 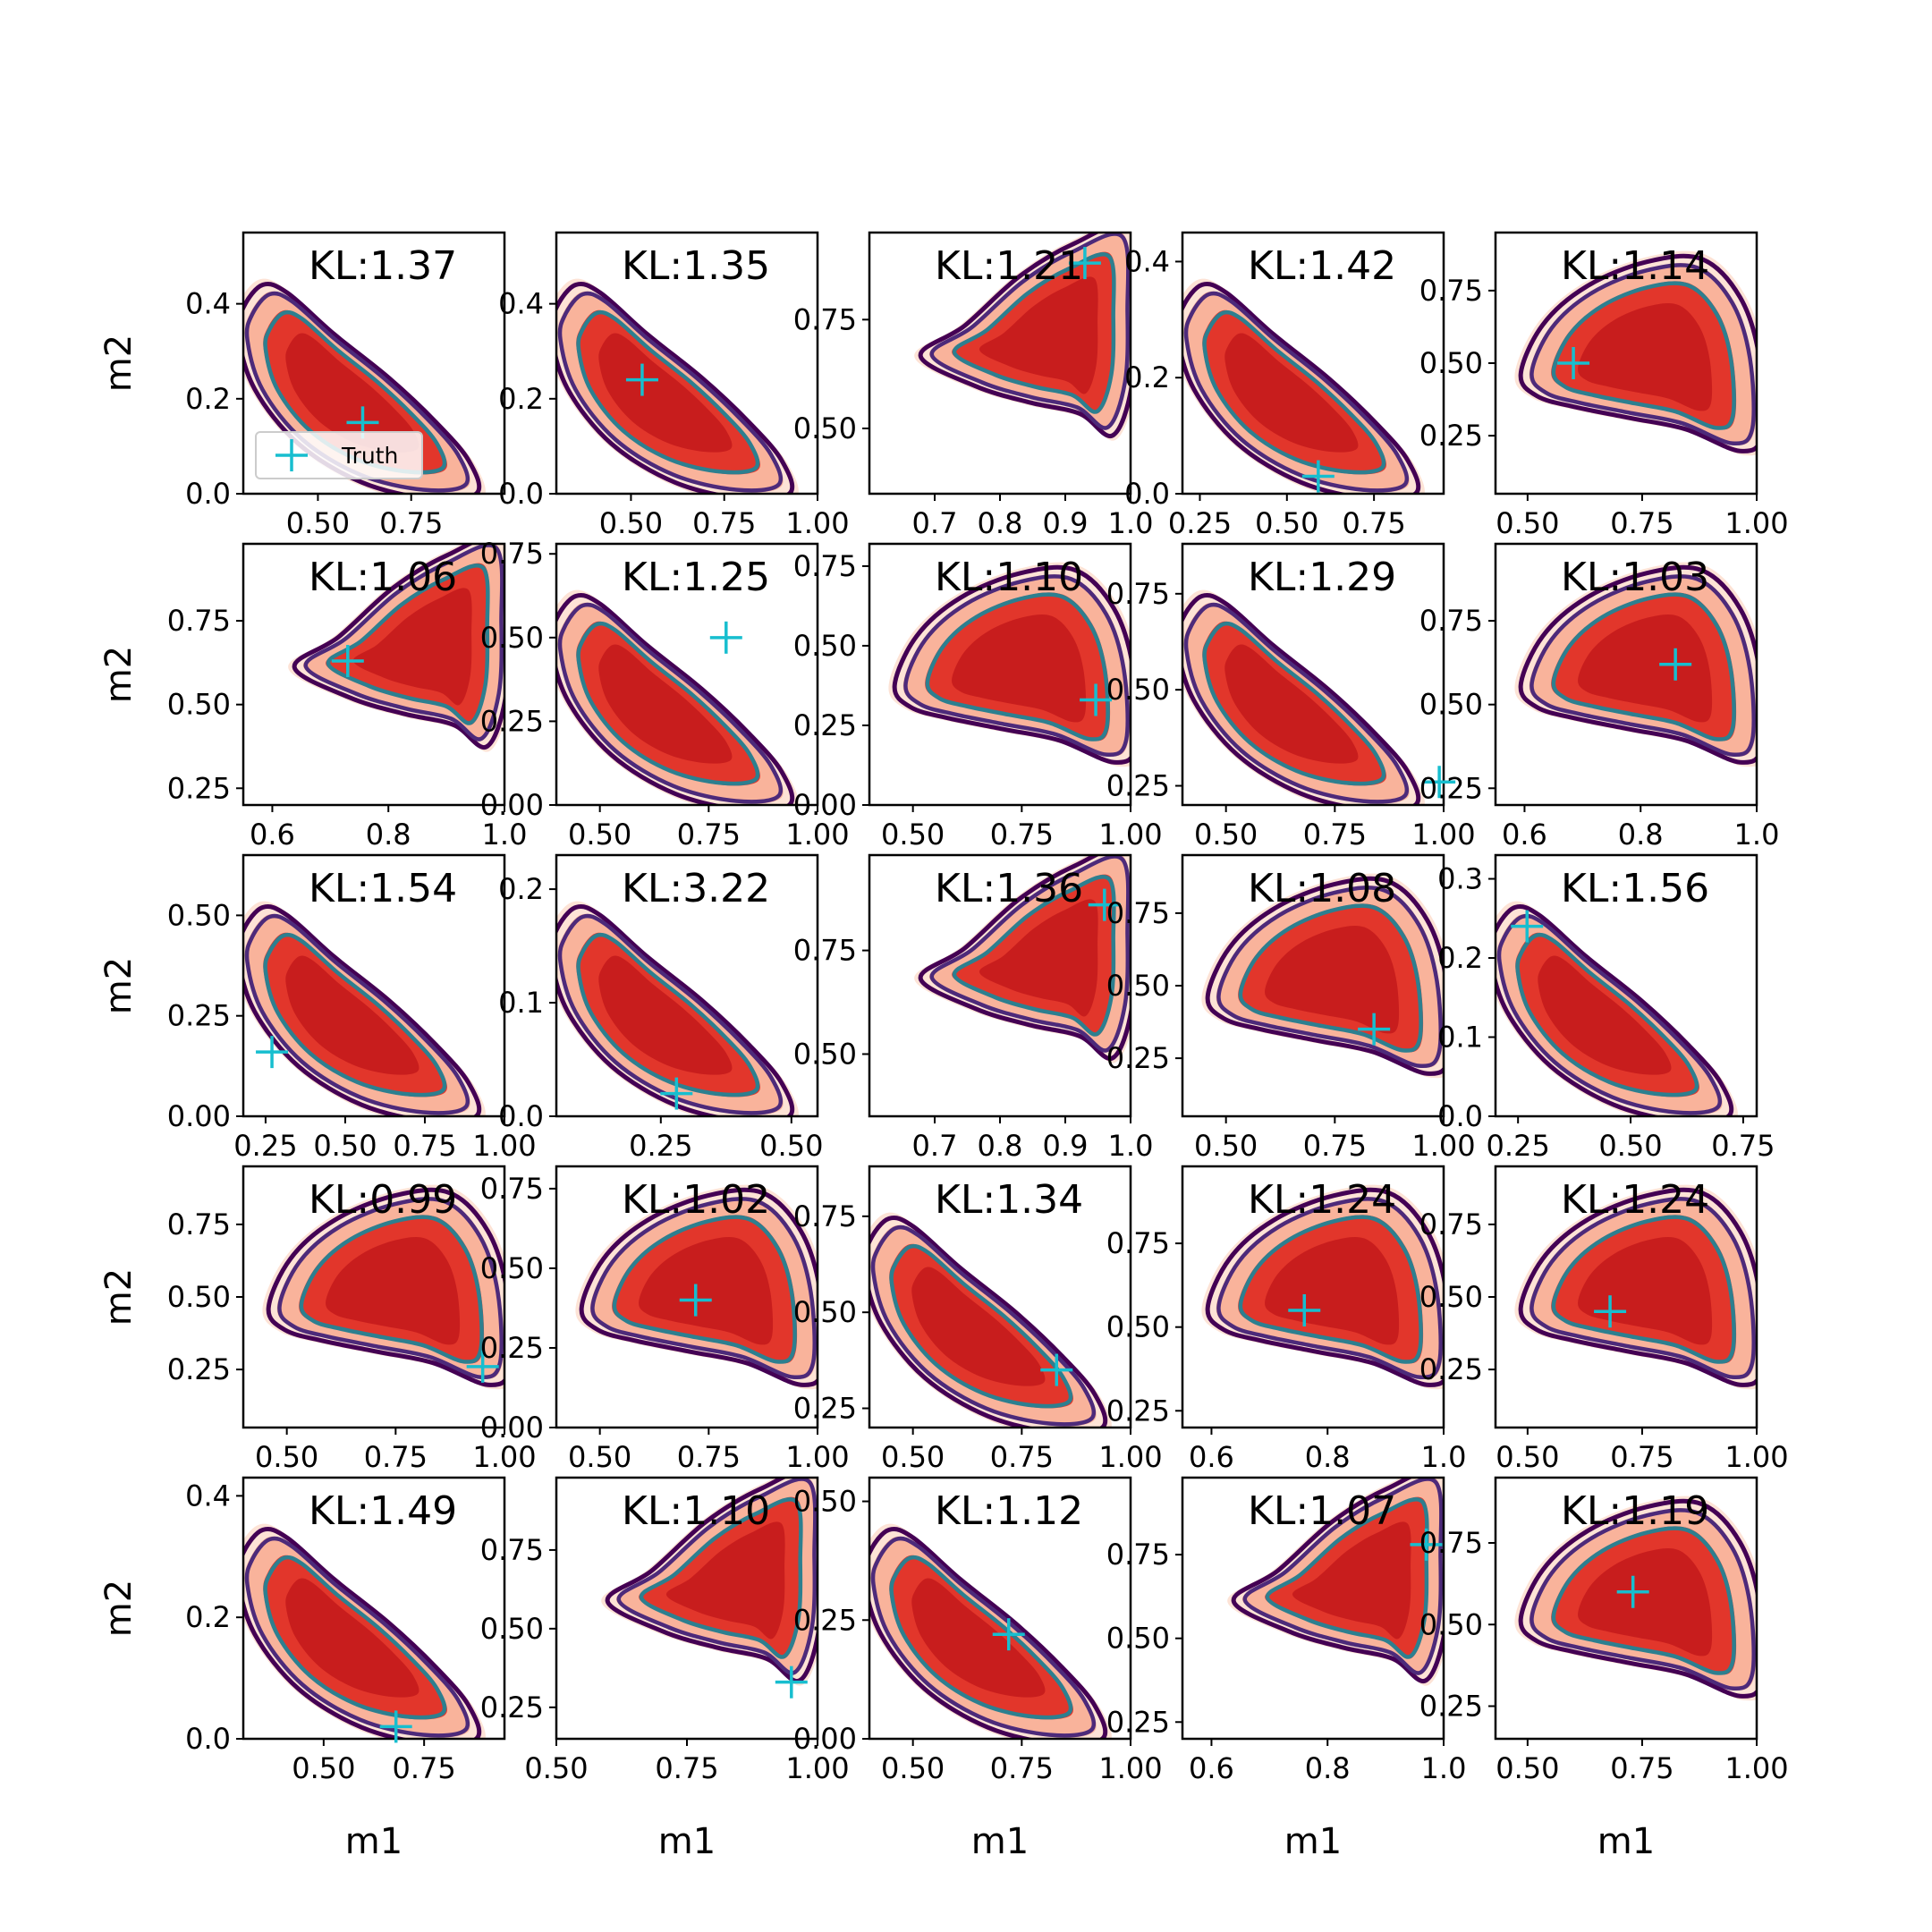 I want to click on panel-r1-c4: 0.25 0.50 0.75 0.0 0.2 0.4 KL:1.42, so click(x=1284, y=385).